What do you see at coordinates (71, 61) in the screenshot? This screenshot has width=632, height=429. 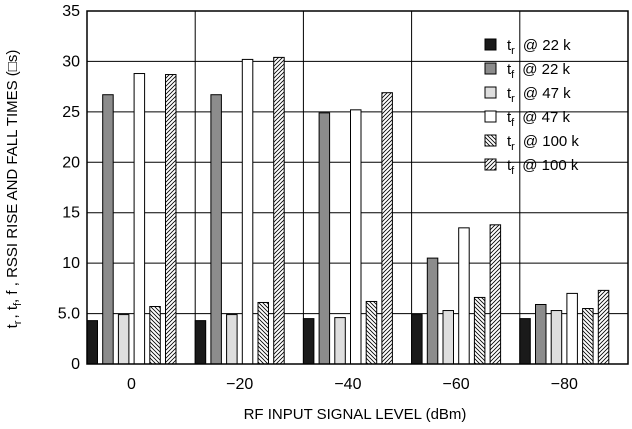 I see `y-tick-label: 30` at bounding box center [71, 61].